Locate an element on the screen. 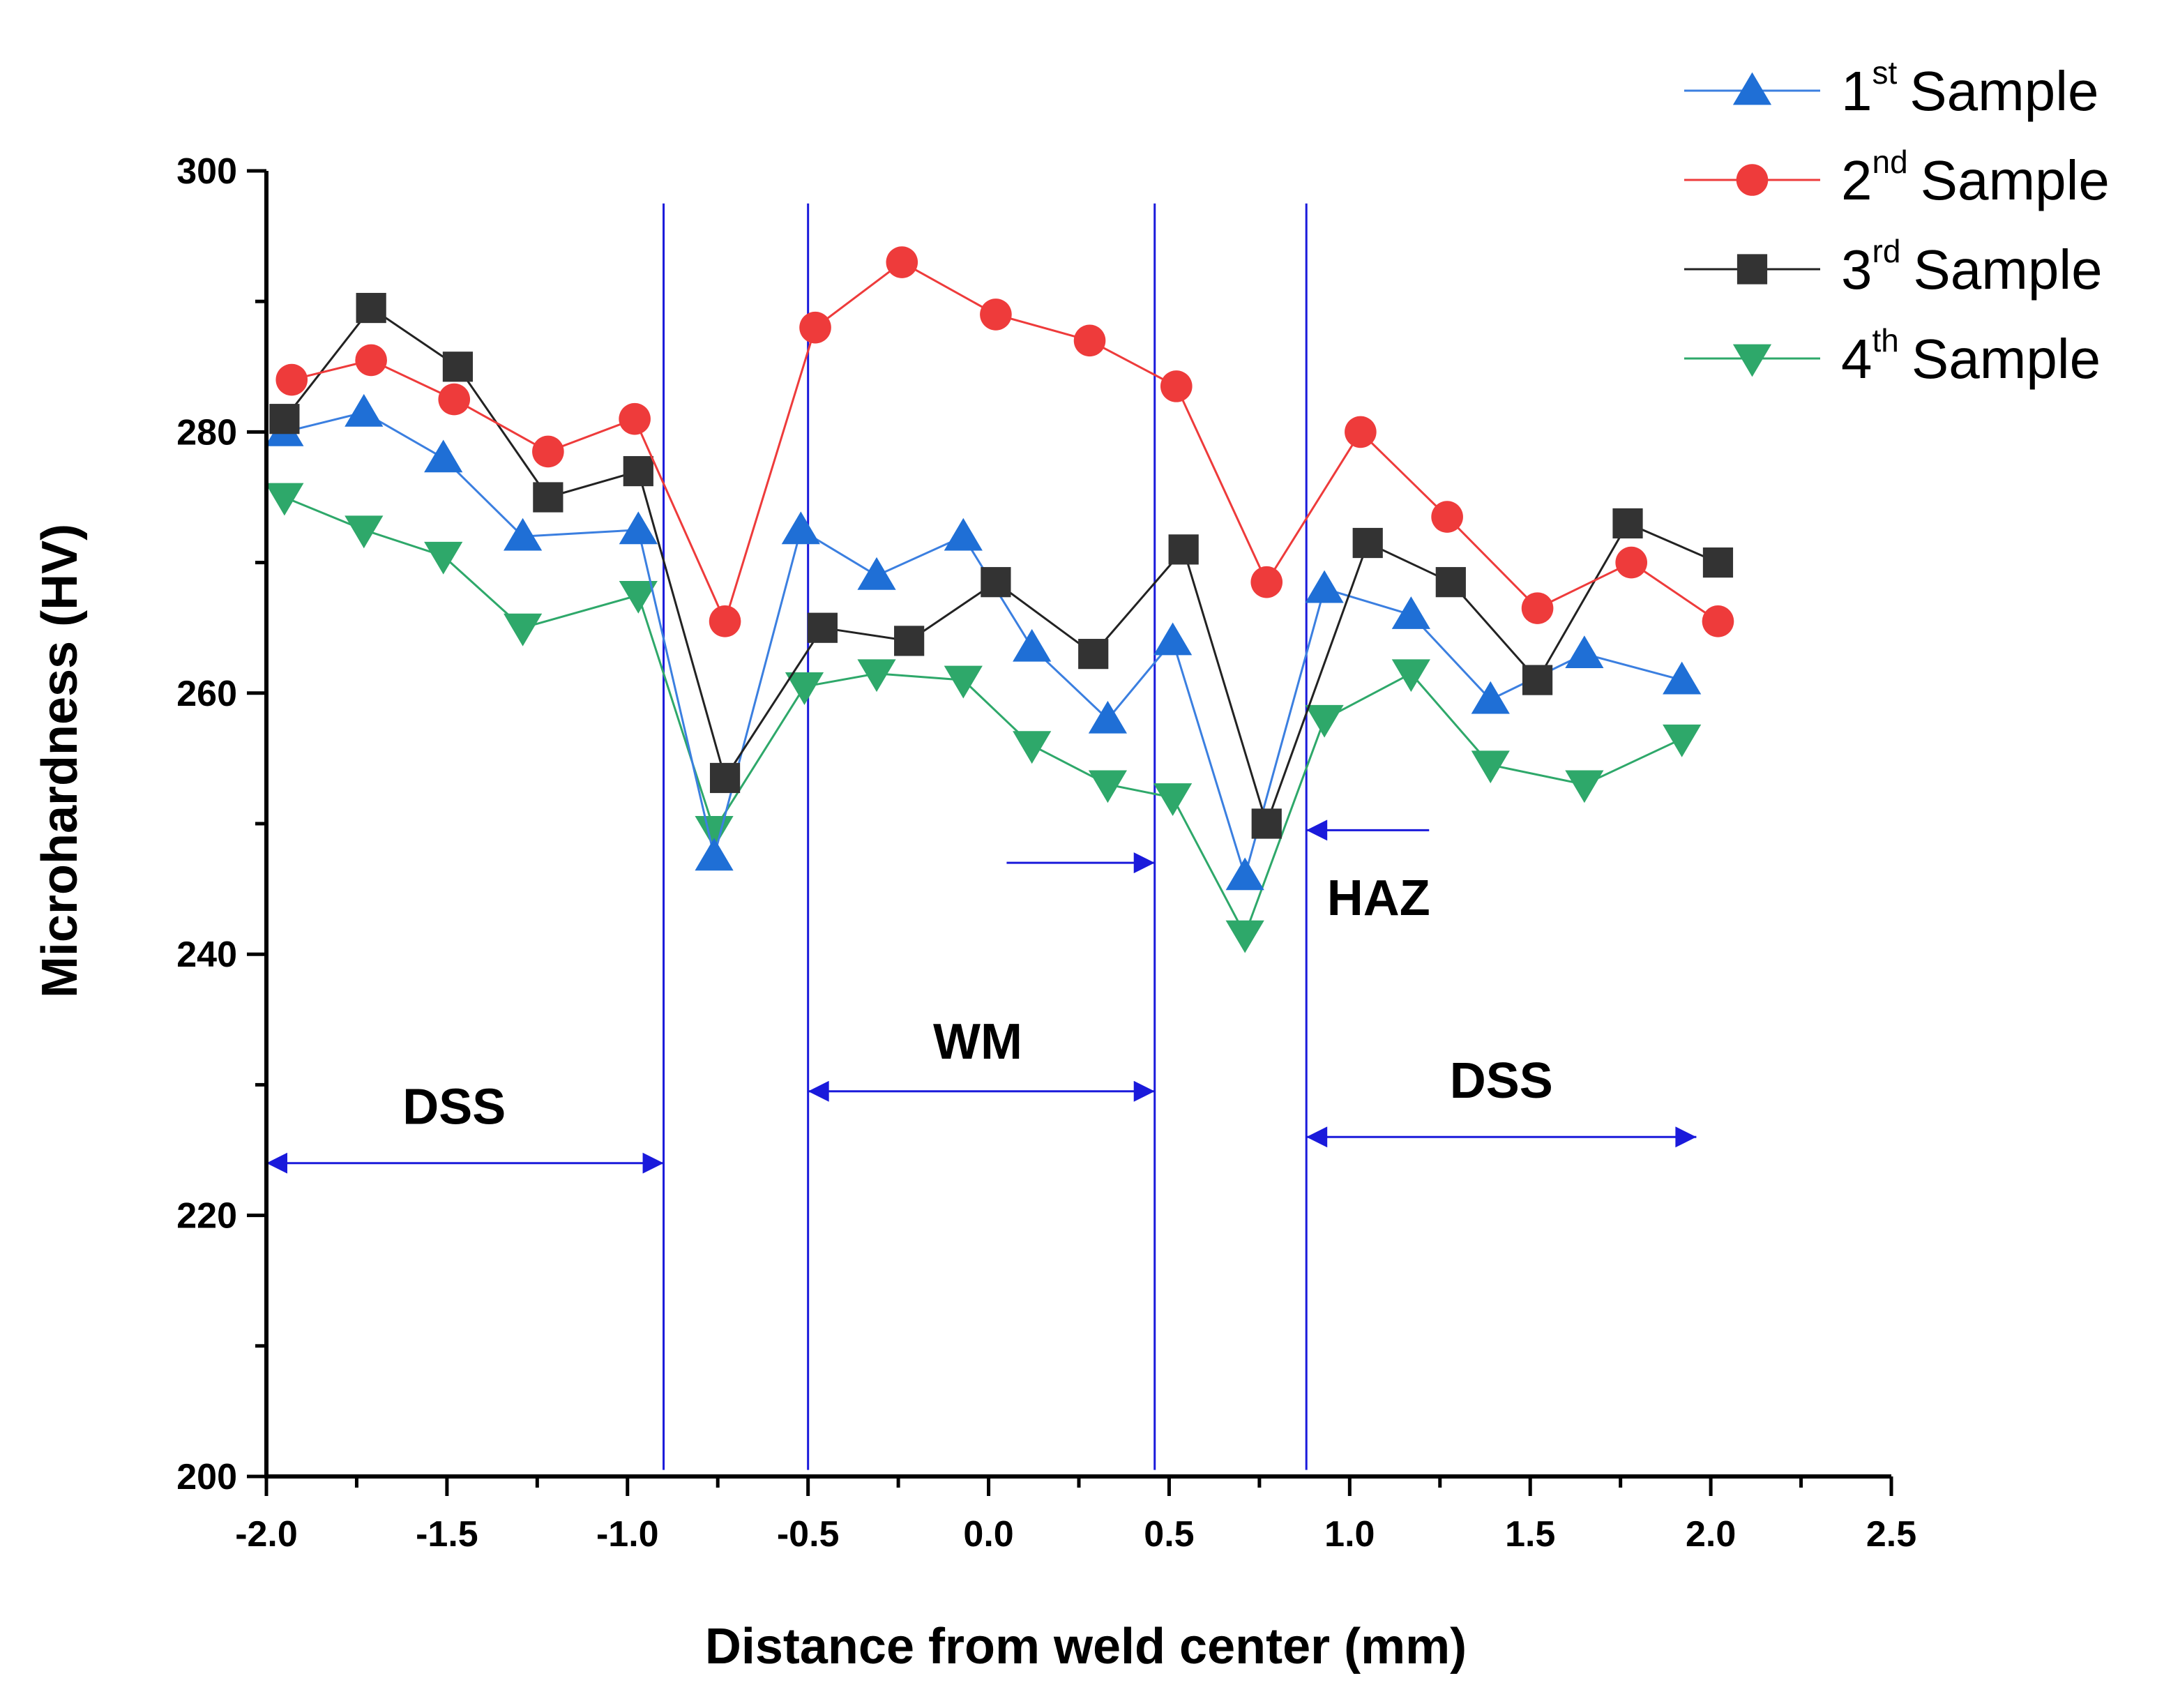  legend-label: 4th Sample is located at coordinates (1971, 356).